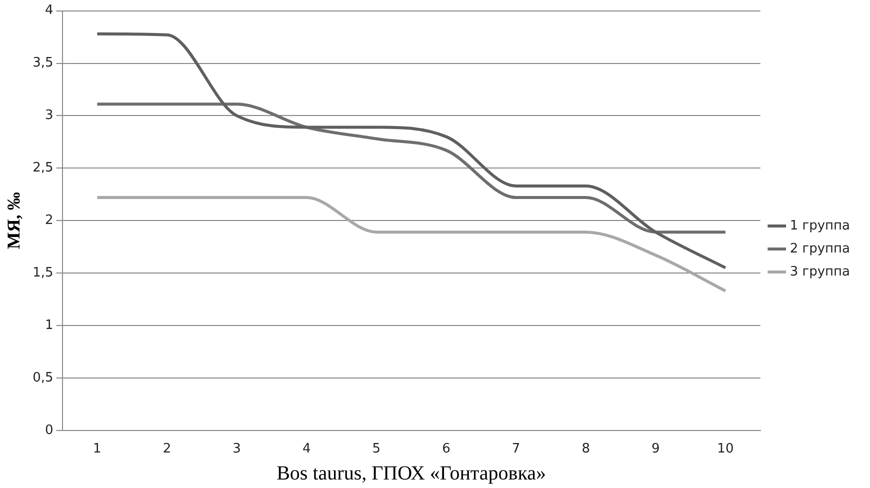  What do you see at coordinates (49, 116) in the screenshot?
I see `y-tick-label: 3` at bounding box center [49, 116].